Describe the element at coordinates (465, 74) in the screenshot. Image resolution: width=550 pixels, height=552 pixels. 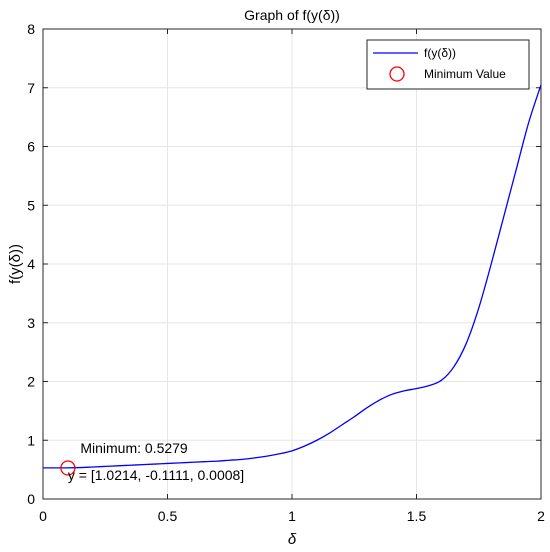
I see `legend-label-minimum: Minimum Value` at that location.